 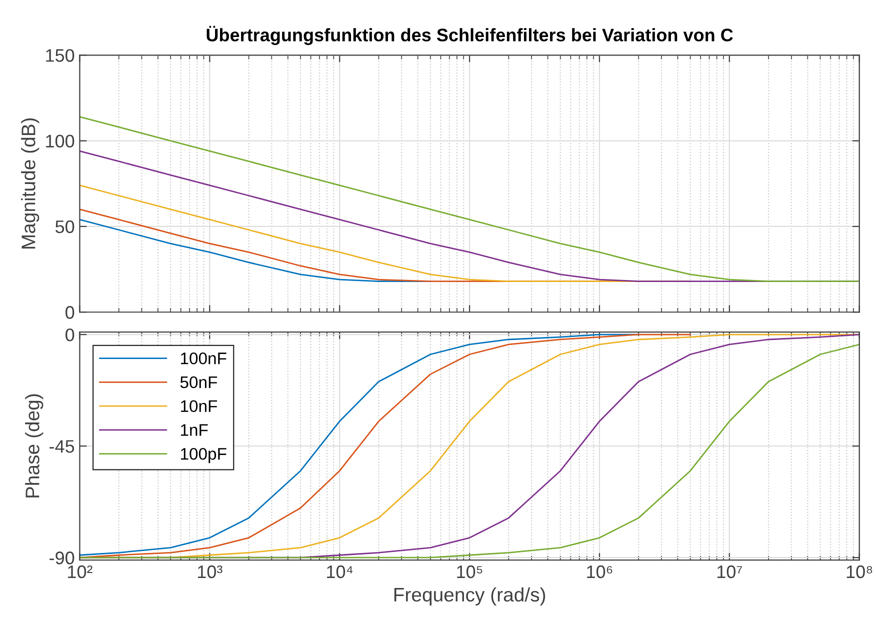 I want to click on x-tick-label: 10⁴, so click(x=340, y=571).